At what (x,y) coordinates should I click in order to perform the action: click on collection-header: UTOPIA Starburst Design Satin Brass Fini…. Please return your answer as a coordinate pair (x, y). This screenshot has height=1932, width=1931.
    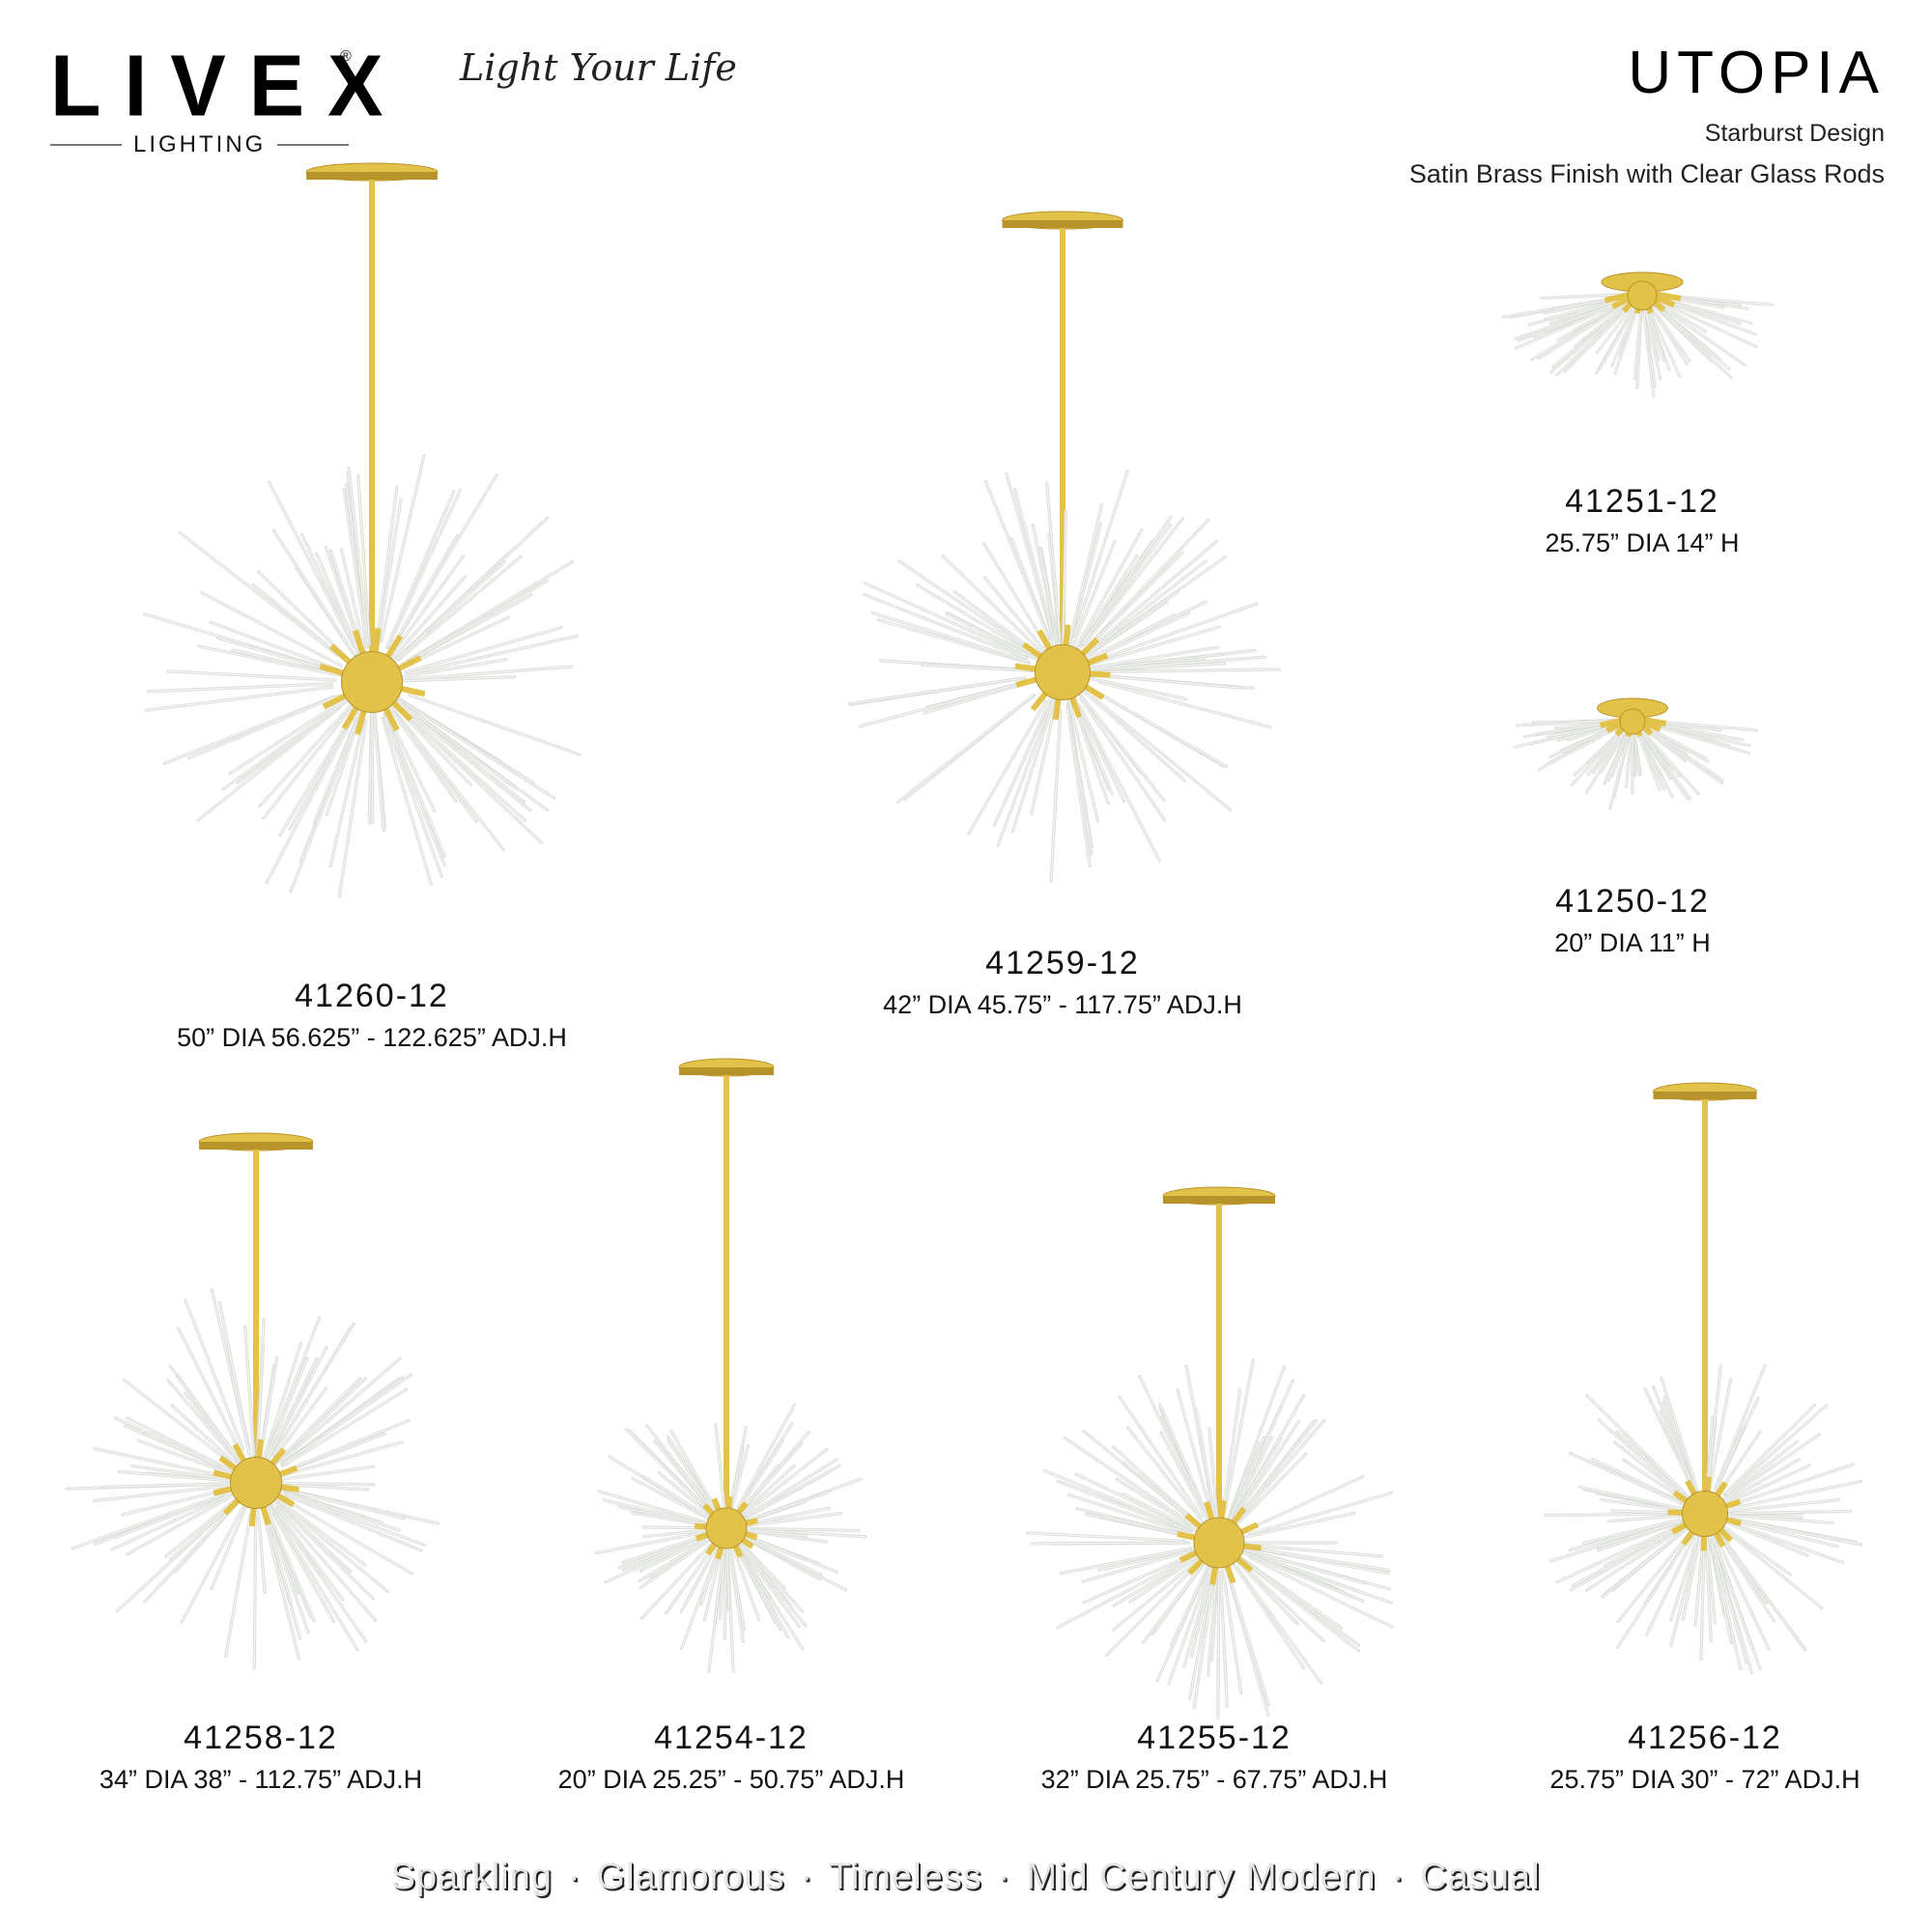
    Looking at the image, I should click on (1647, 114).